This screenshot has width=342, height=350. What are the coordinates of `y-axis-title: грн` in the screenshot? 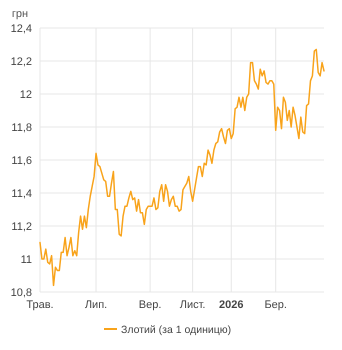 It's located at (20, 14).